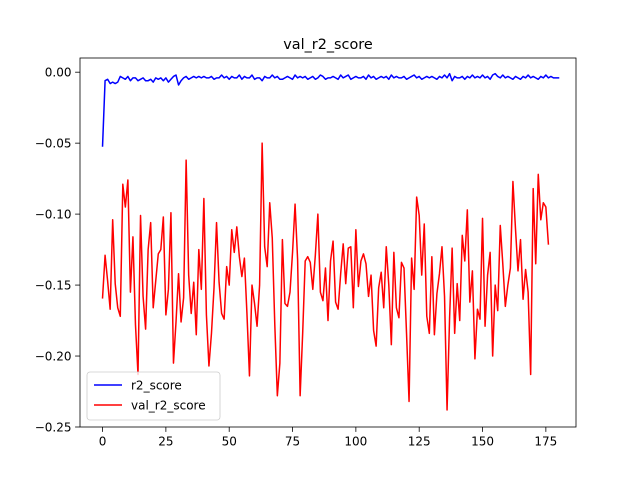  I want to click on x-tick-label: 150, so click(482, 442).